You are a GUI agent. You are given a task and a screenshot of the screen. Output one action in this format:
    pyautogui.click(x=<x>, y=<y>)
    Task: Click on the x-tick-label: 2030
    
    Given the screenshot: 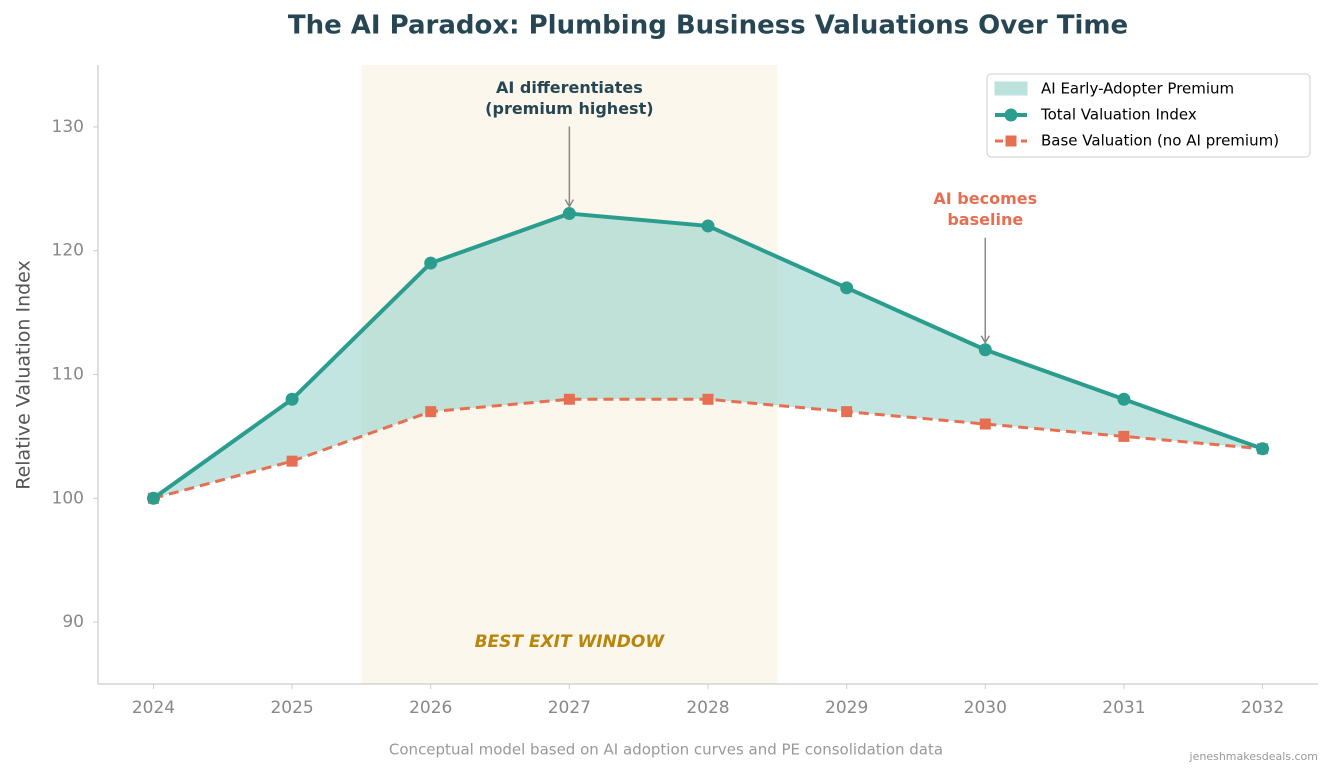 What is the action you would take?
    pyautogui.click(x=985, y=708)
    